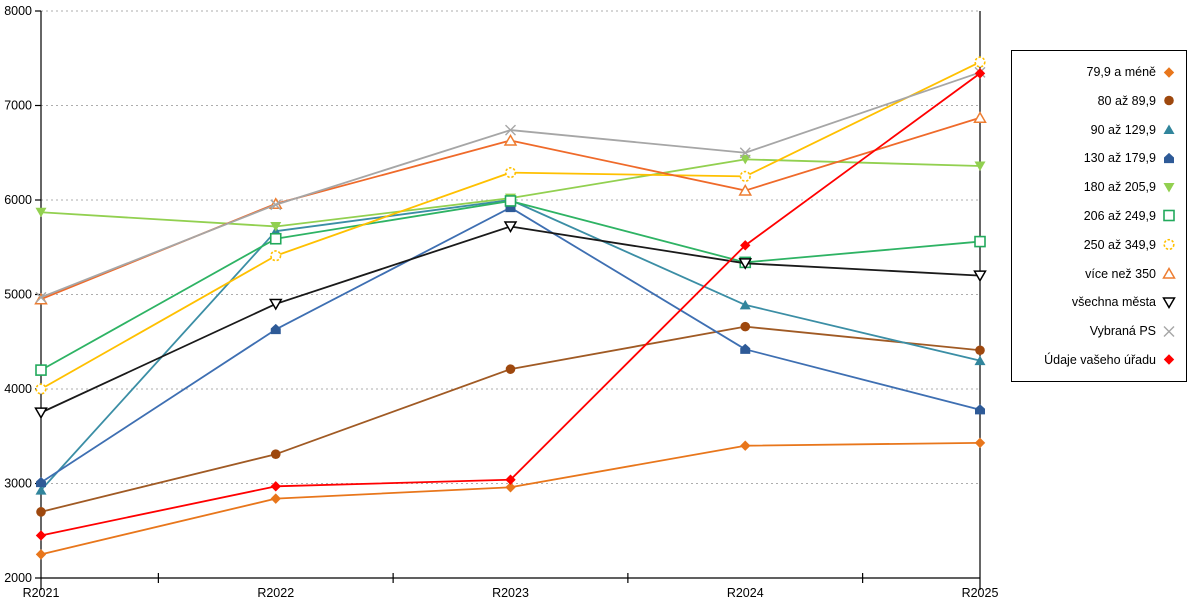 The image size is (1200, 600). Describe the element at coordinates (510, 593) in the screenshot. I see `x-tick-label: R2023` at that location.